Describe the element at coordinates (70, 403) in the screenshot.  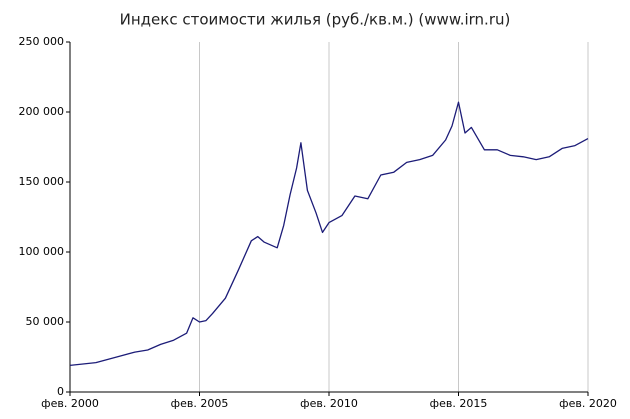
I see `x-tick-label: фев. 2000` at that location.